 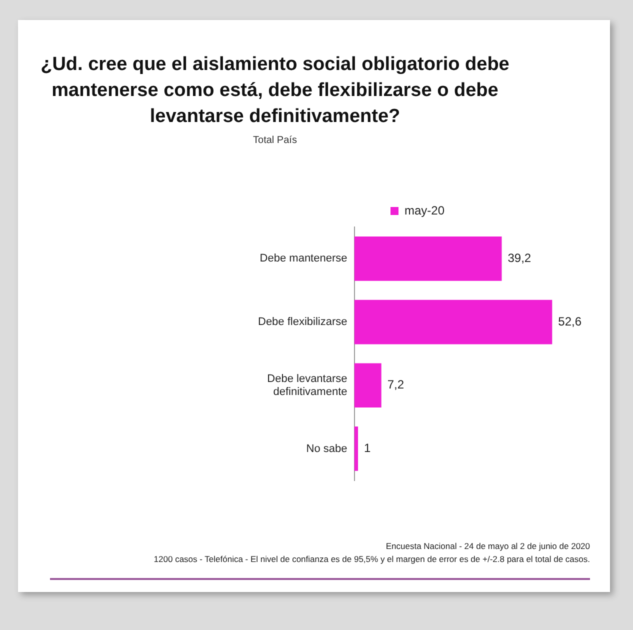 I want to click on legend-label: may-20, so click(x=424, y=210).